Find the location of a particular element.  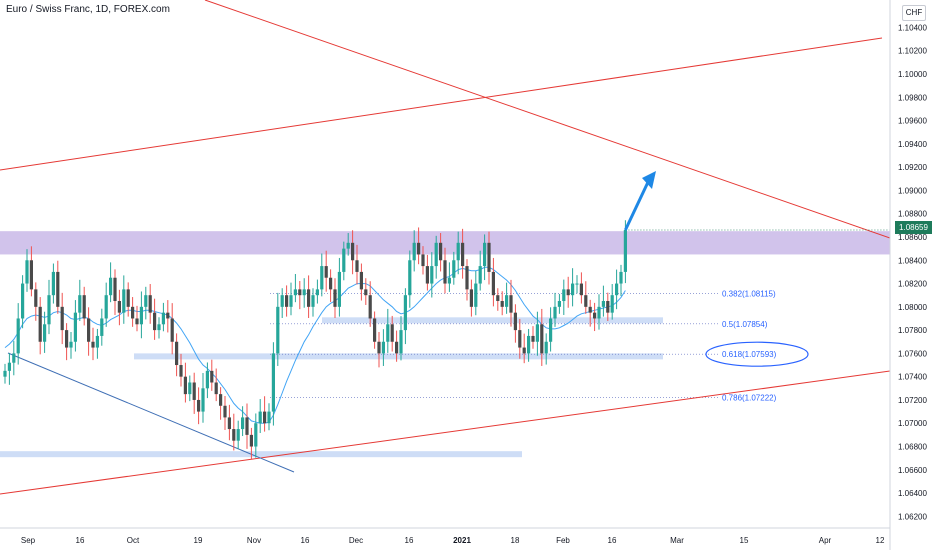

price-tick-label: 1.09600 is located at coordinates (912, 121).